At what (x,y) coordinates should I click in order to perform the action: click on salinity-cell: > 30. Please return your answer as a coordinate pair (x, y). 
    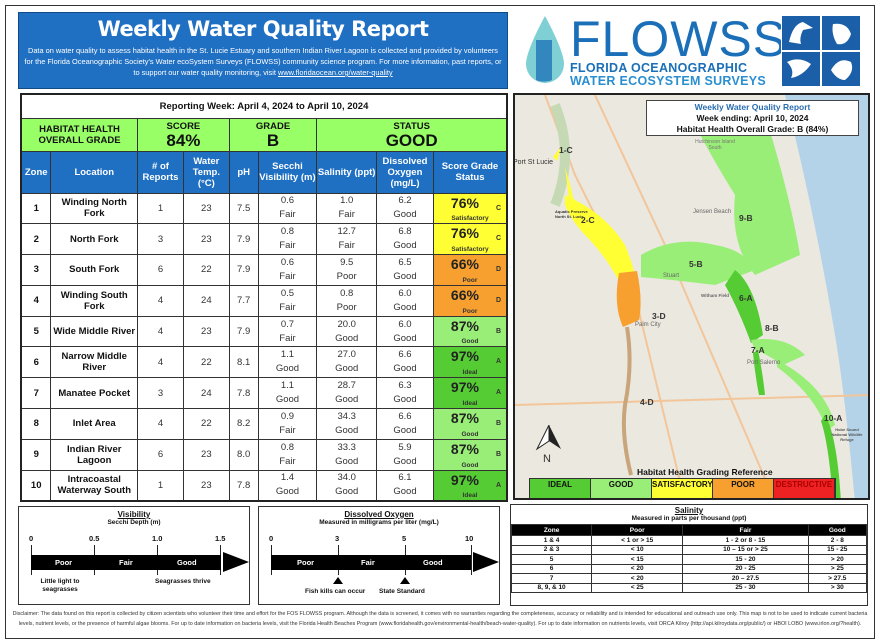
    Looking at the image, I should click on (837, 587).